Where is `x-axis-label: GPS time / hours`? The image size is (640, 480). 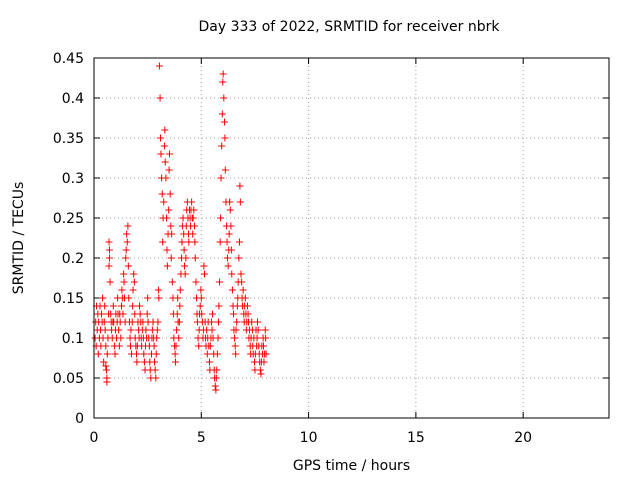
x-axis-label: GPS time / hours is located at coordinates (351, 466).